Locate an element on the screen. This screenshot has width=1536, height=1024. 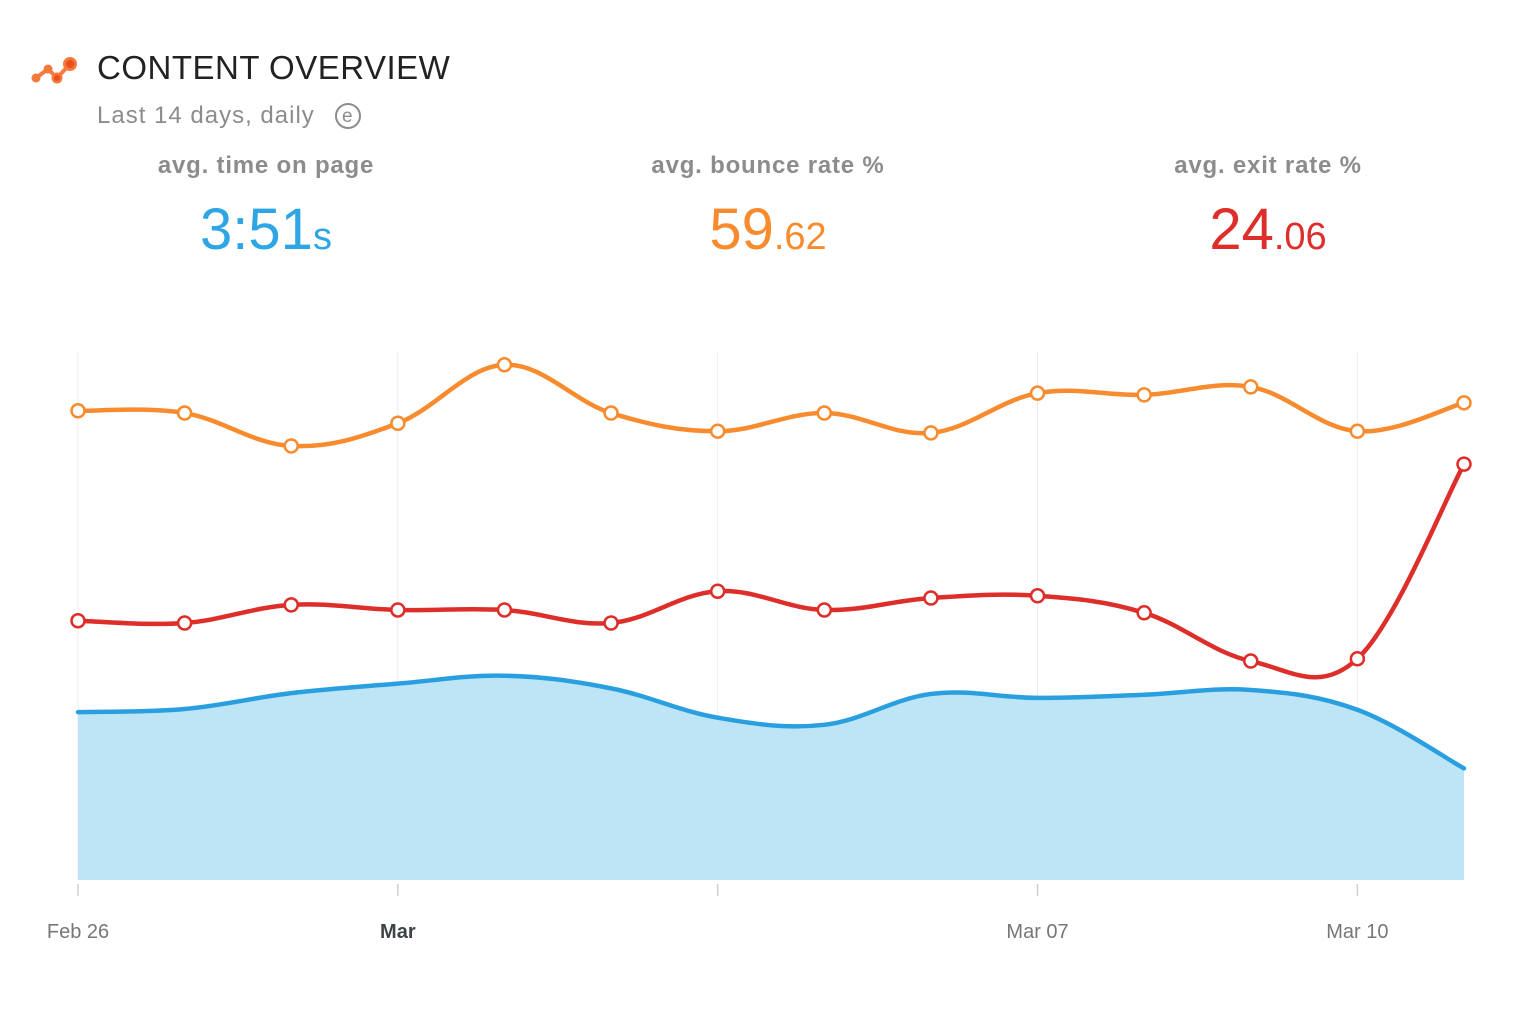
kpi-label: avg. bounce rate % is located at coordinates (768, 165).